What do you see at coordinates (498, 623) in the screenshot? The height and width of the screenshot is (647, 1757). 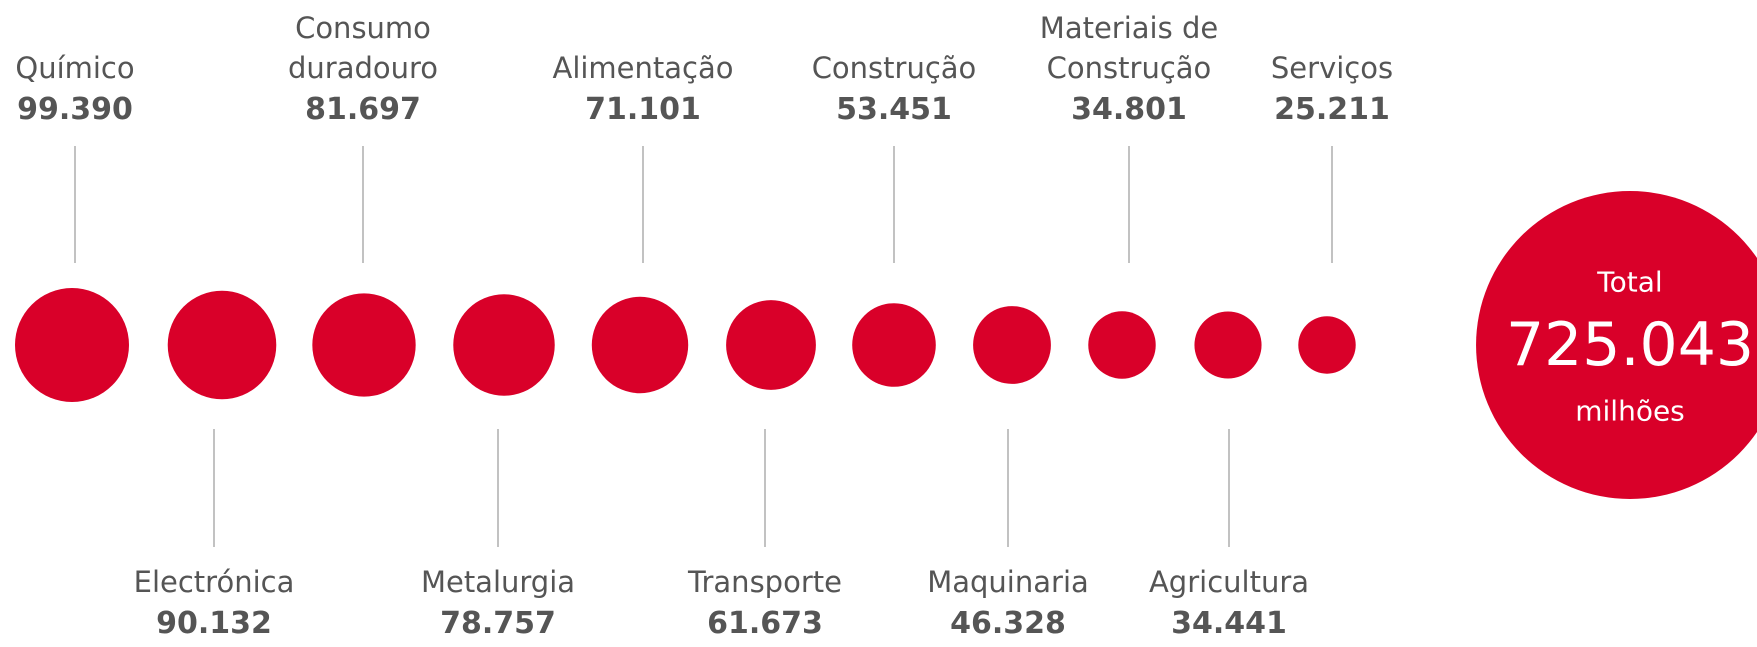 I see `value-label: 78.757` at bounding box center [498, 623].